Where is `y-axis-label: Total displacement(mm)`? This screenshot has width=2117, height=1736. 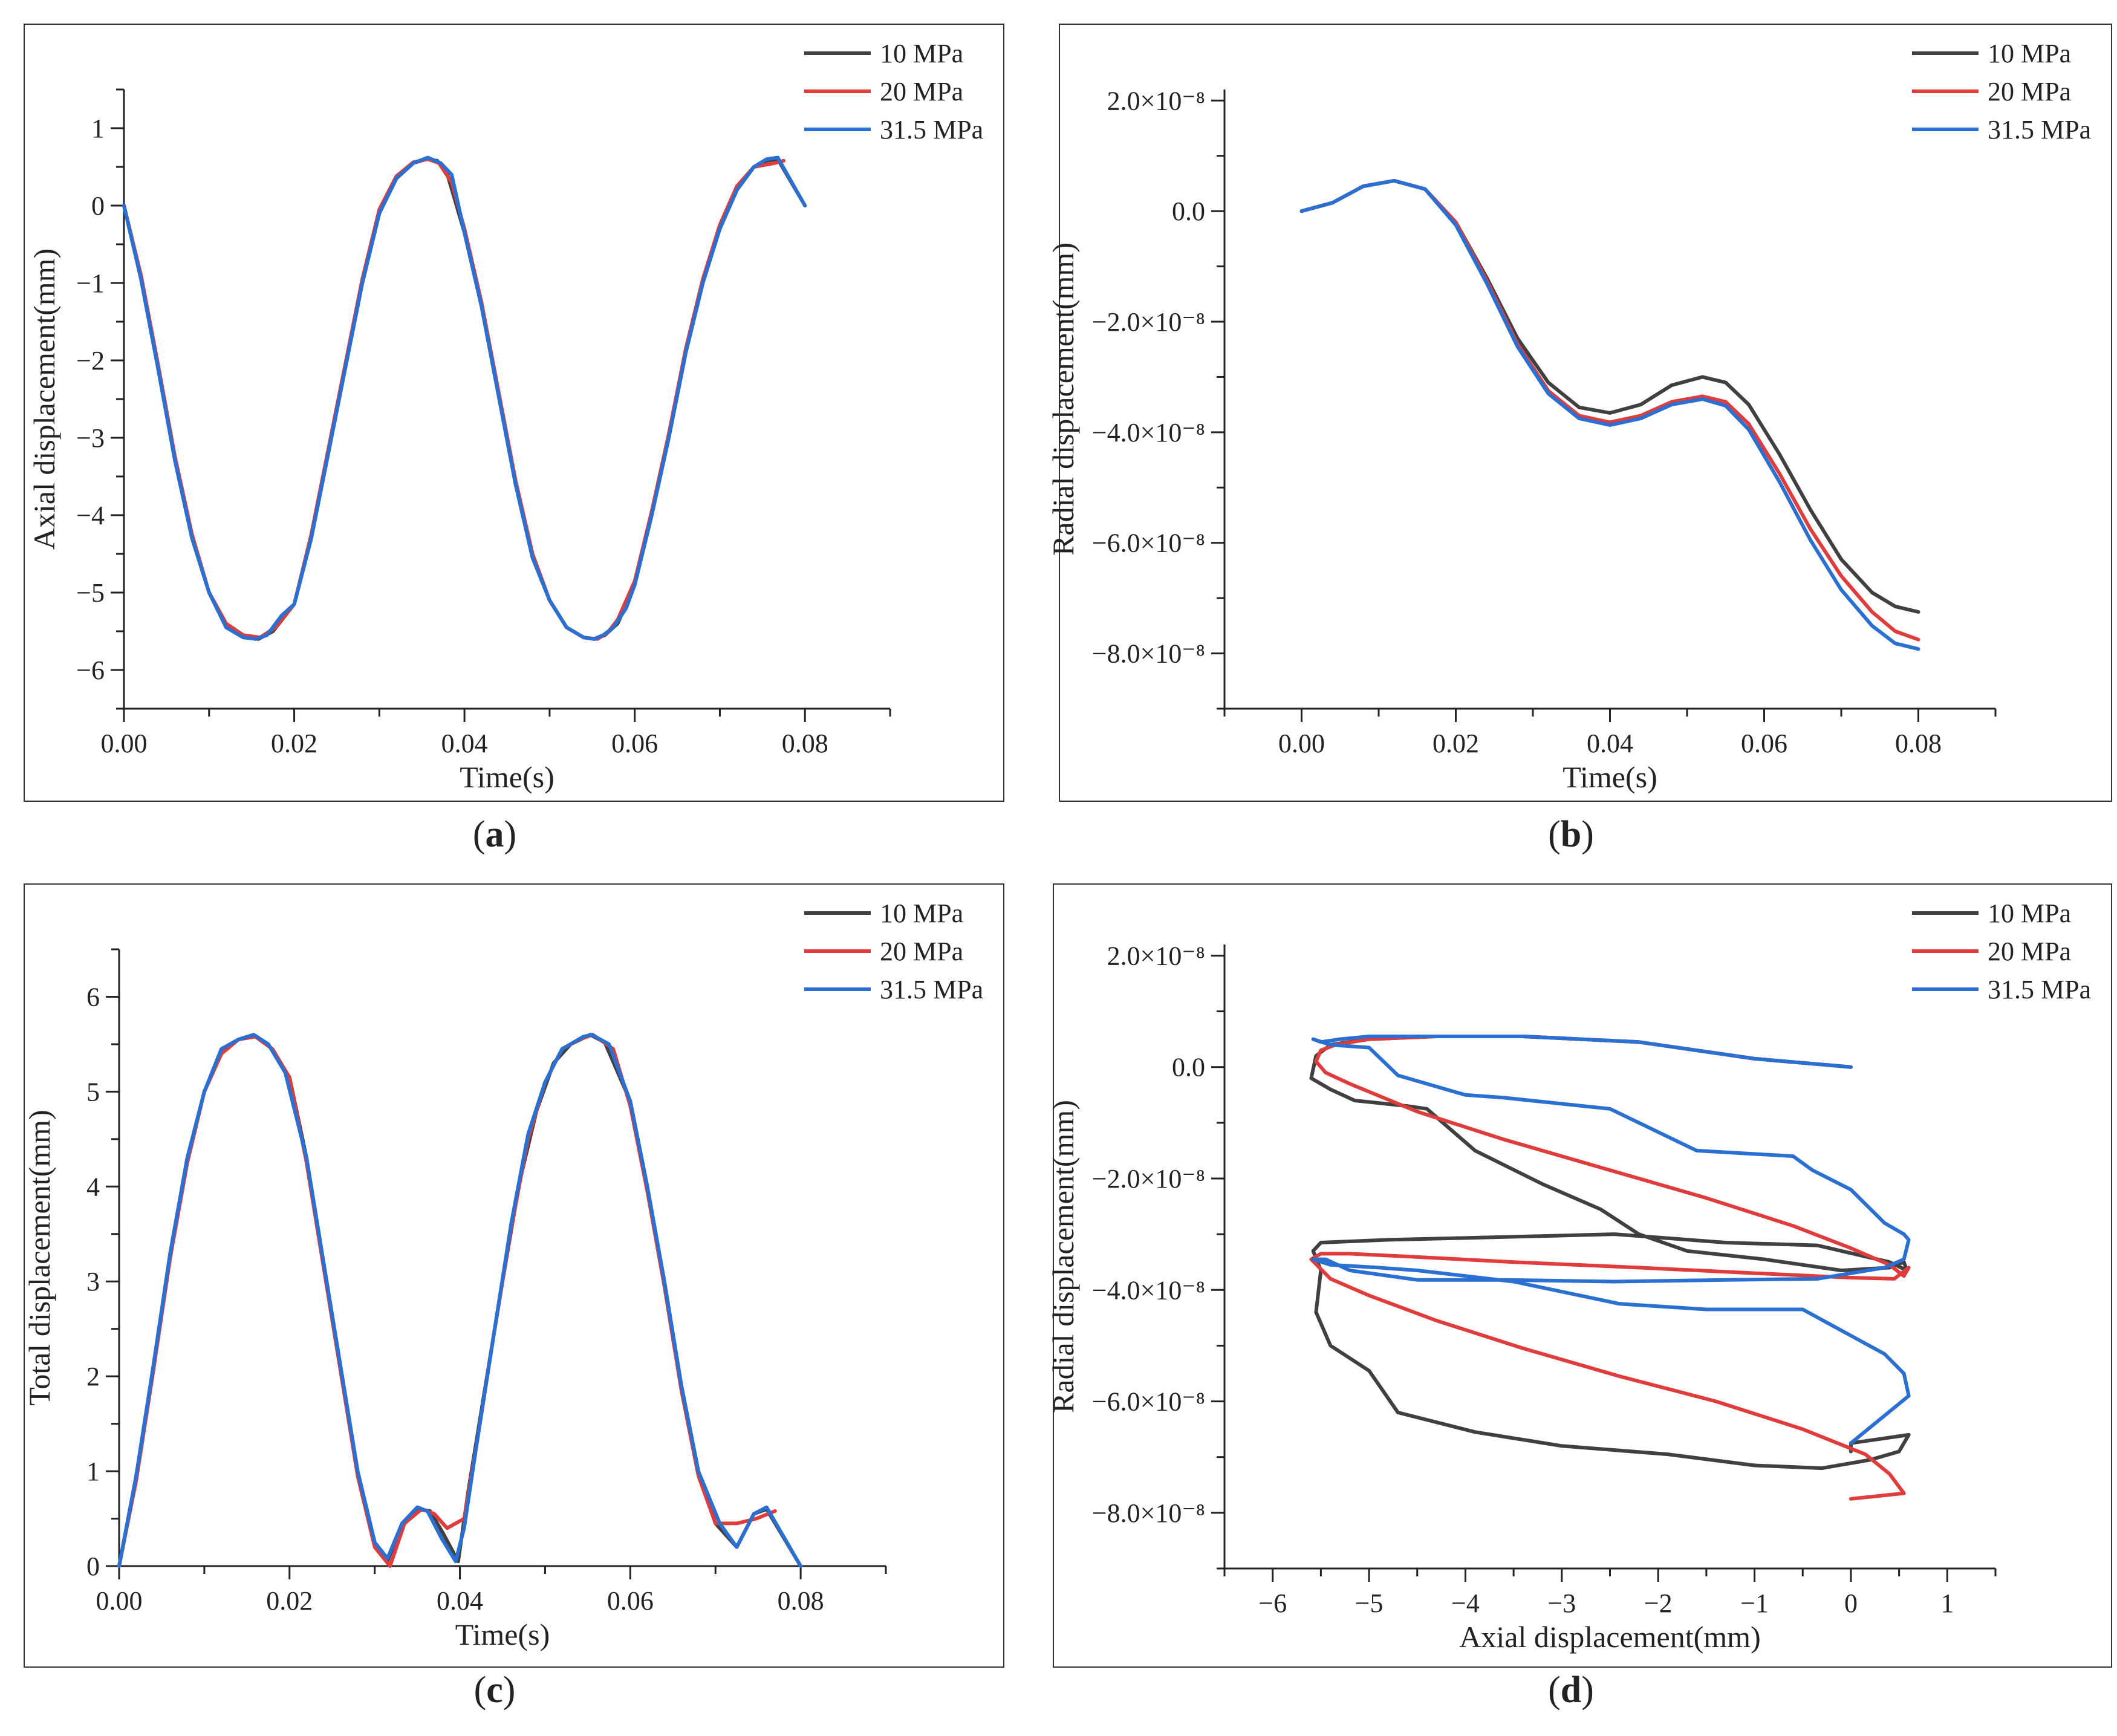 y-axis-label: Total displacement(mm) is located at coordinates (39, 1257).